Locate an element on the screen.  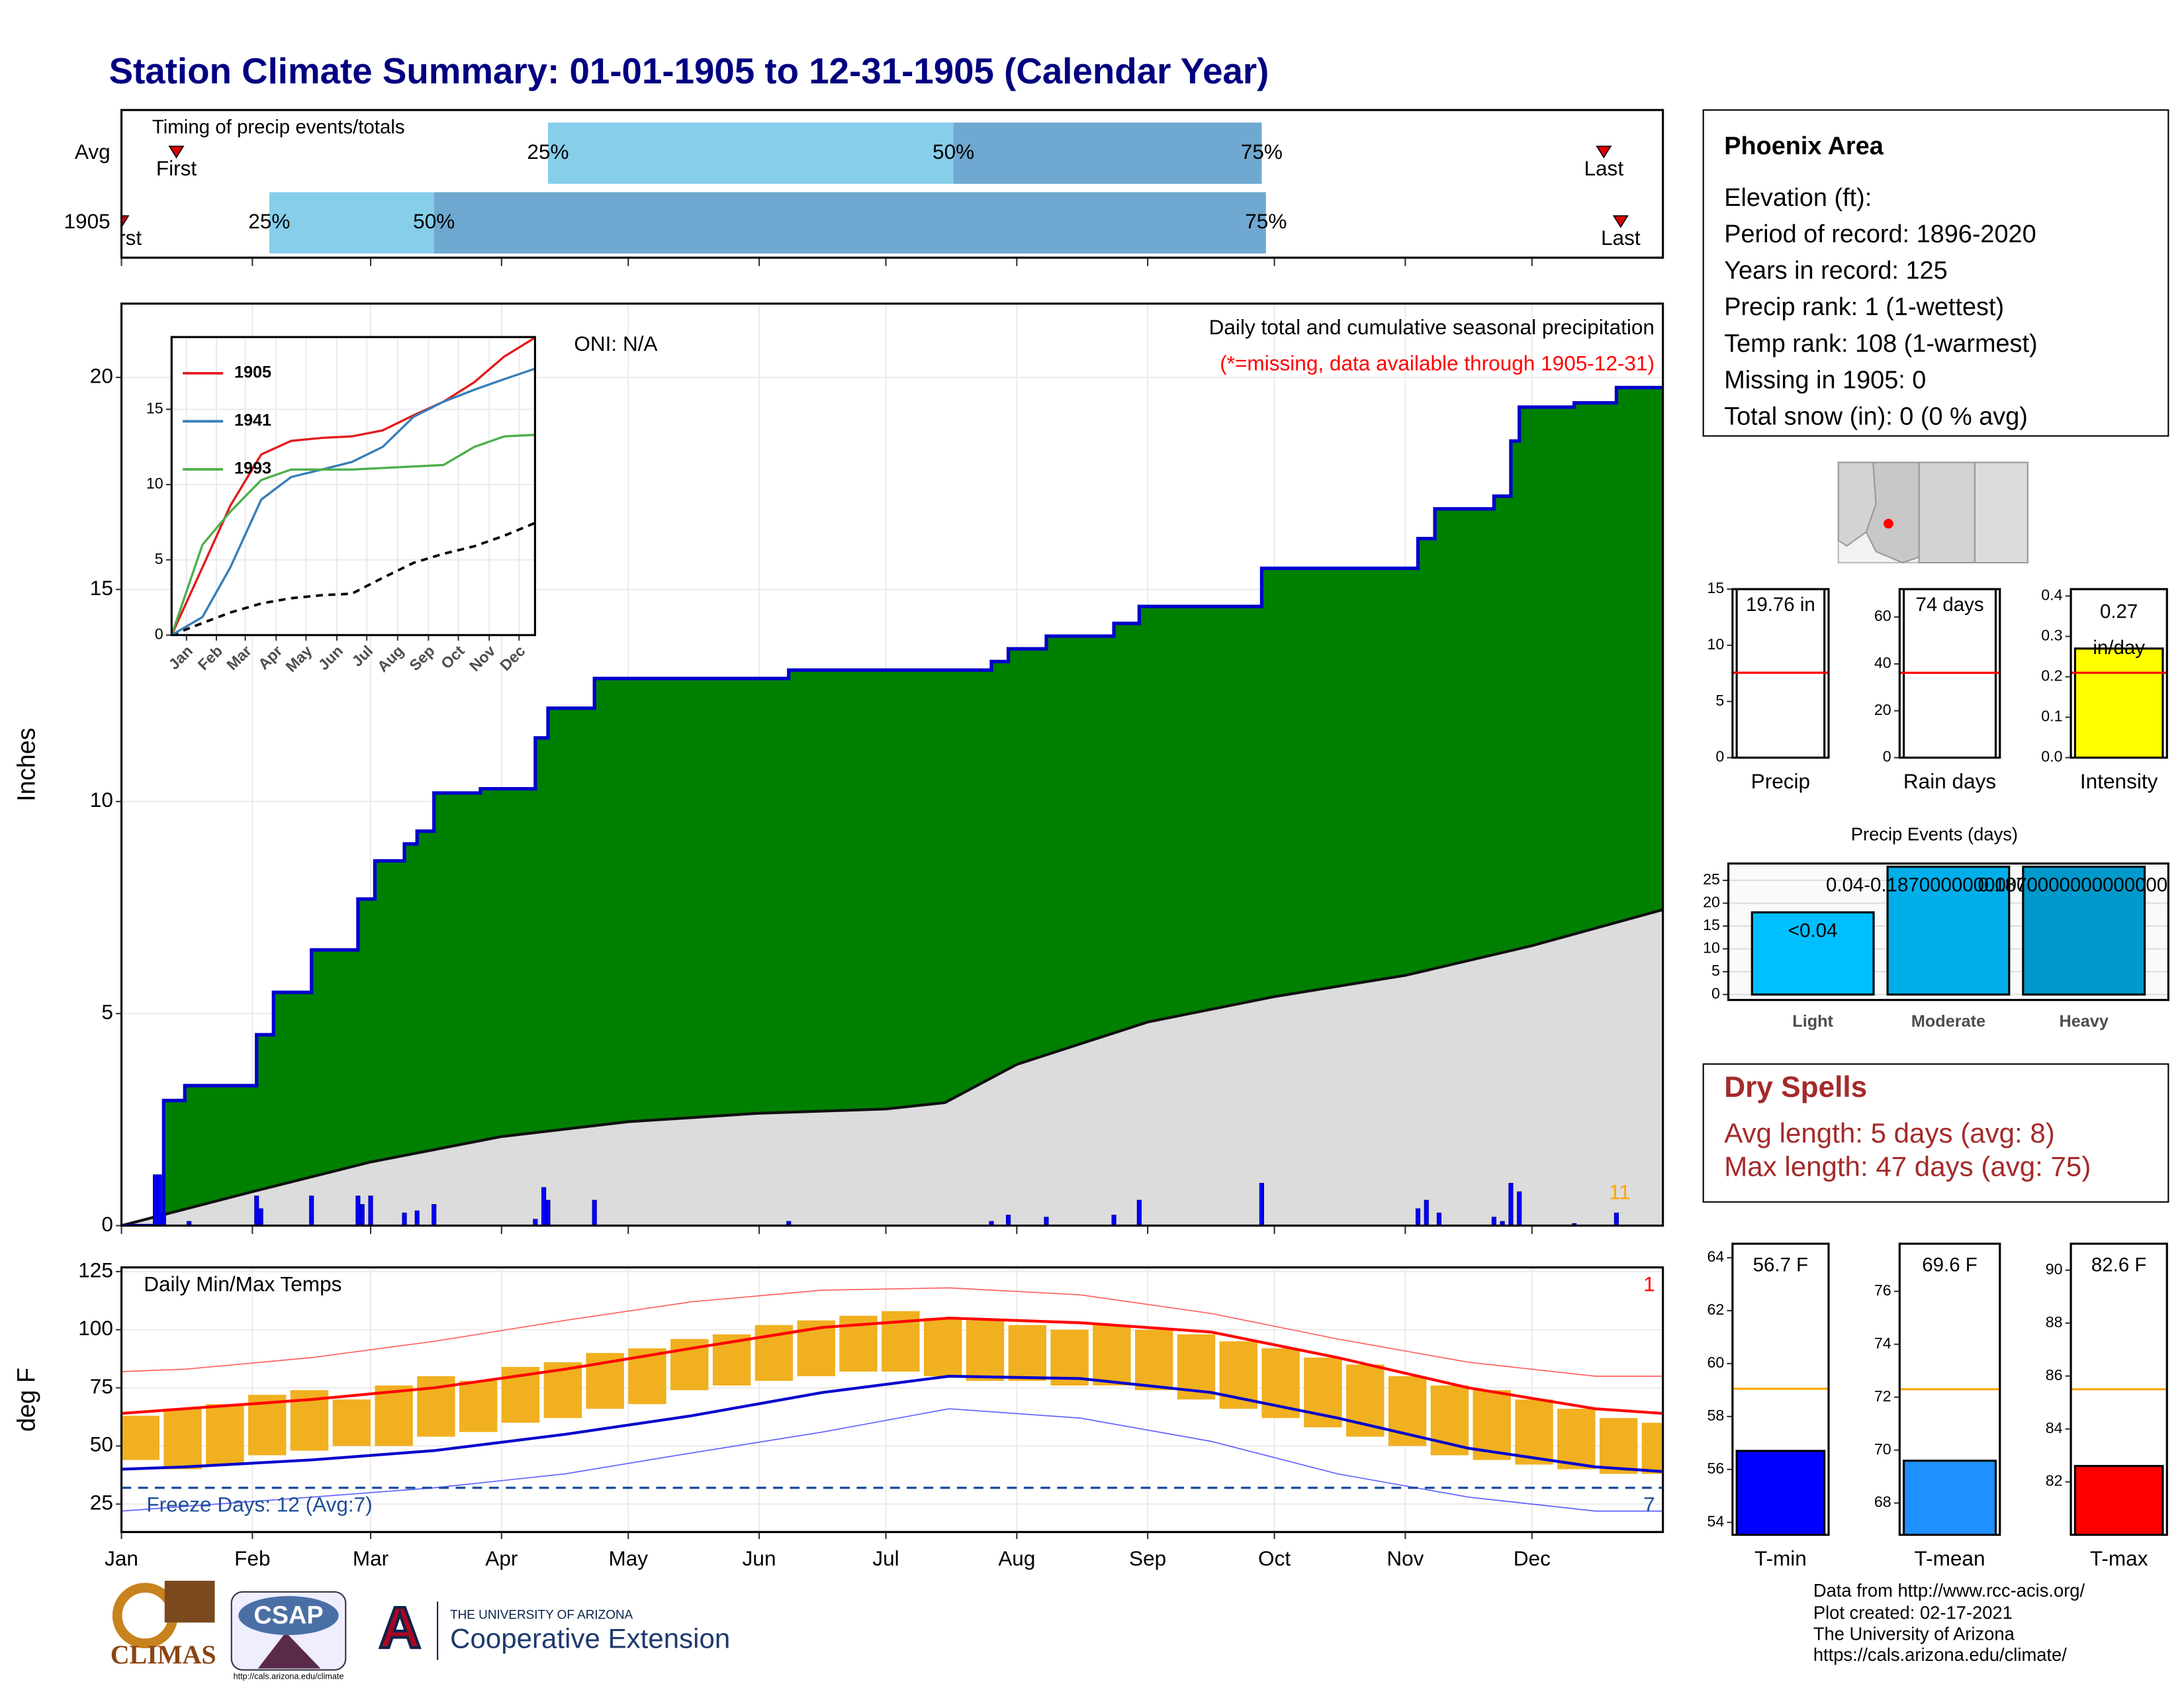
x-tick-label: Jul is located at coordinates (886, 1558).